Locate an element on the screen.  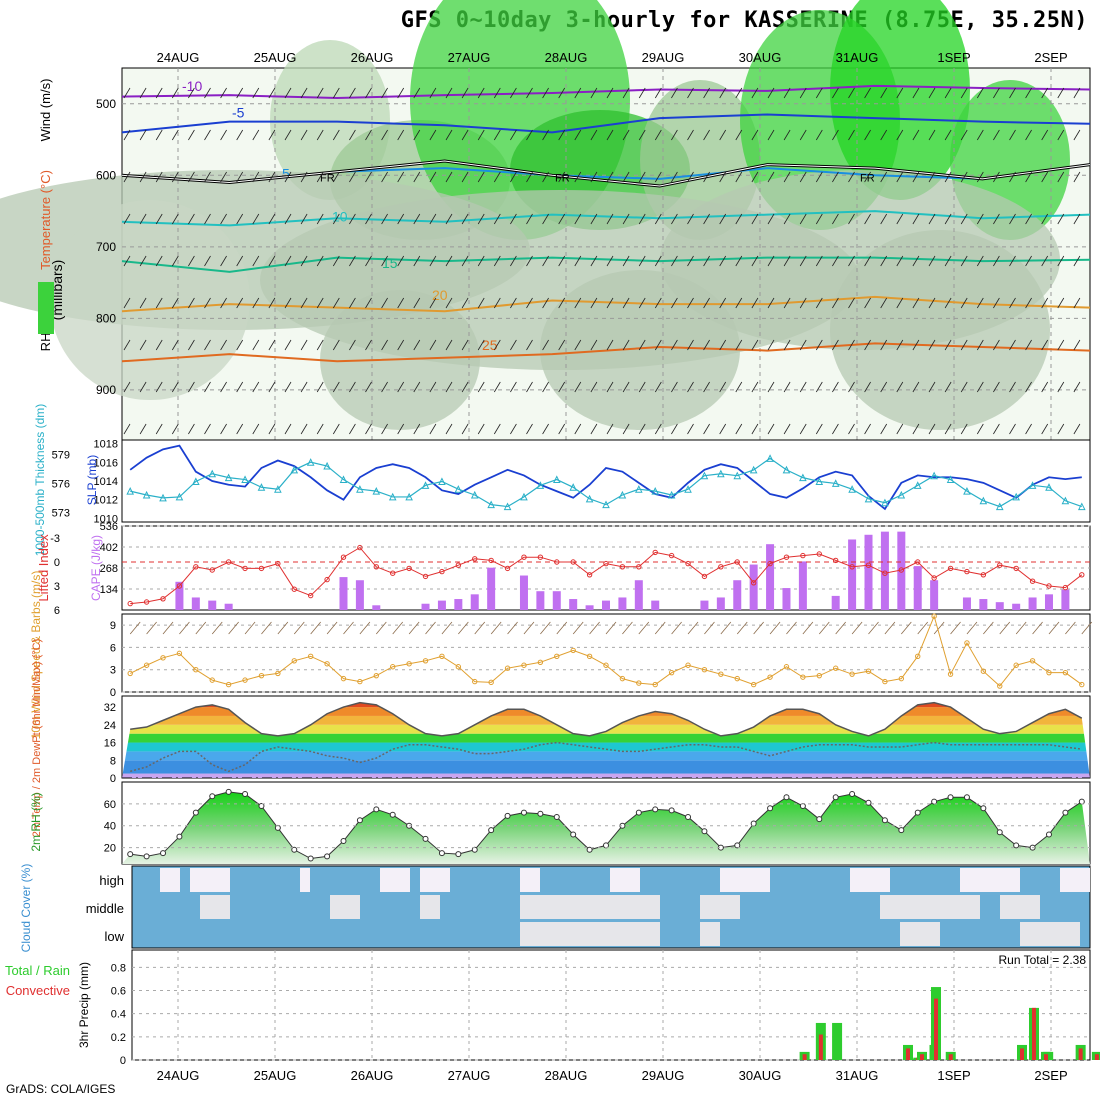
precip-conv-bar is located at coordinates (950, 1057).